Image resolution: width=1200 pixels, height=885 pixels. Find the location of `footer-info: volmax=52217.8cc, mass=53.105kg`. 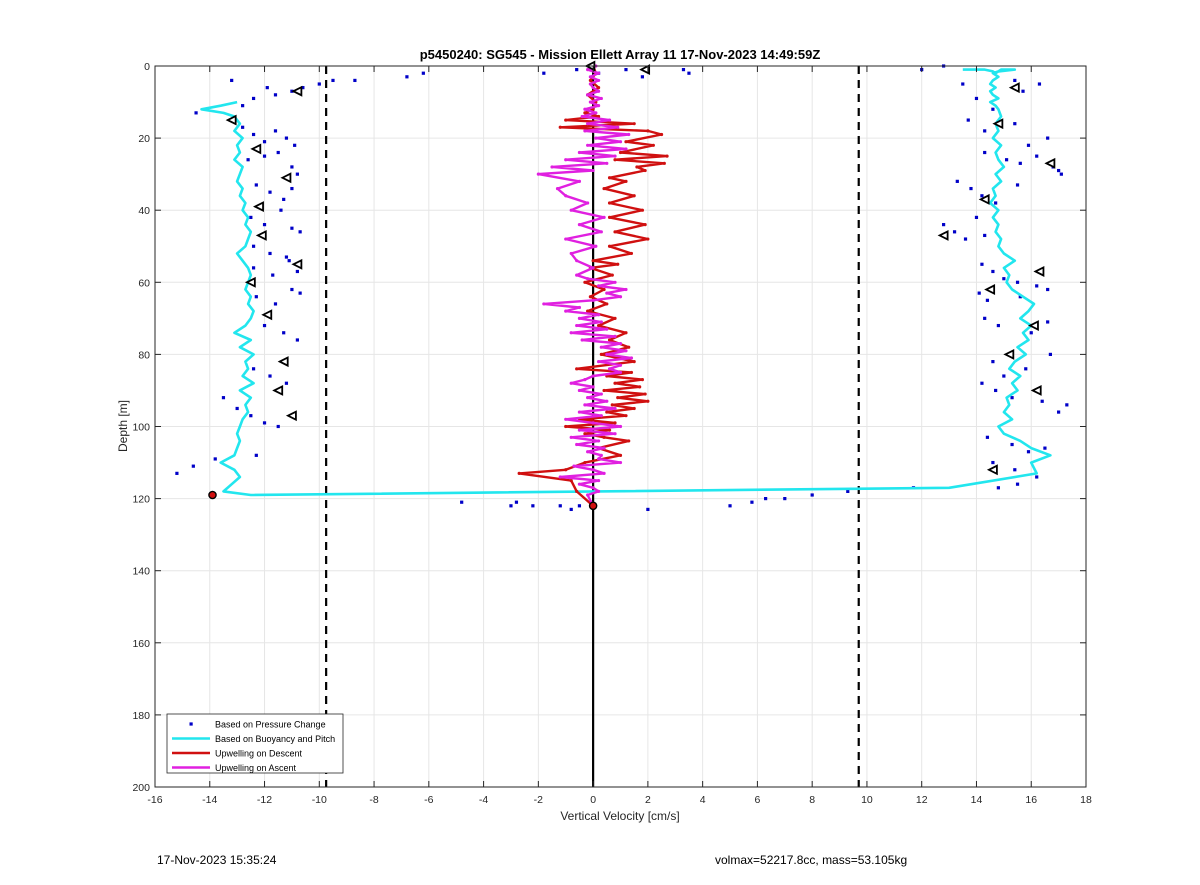

footer-info: volmax=52217.8cc, mass=53.105kg is located at coordinates (811, 860).